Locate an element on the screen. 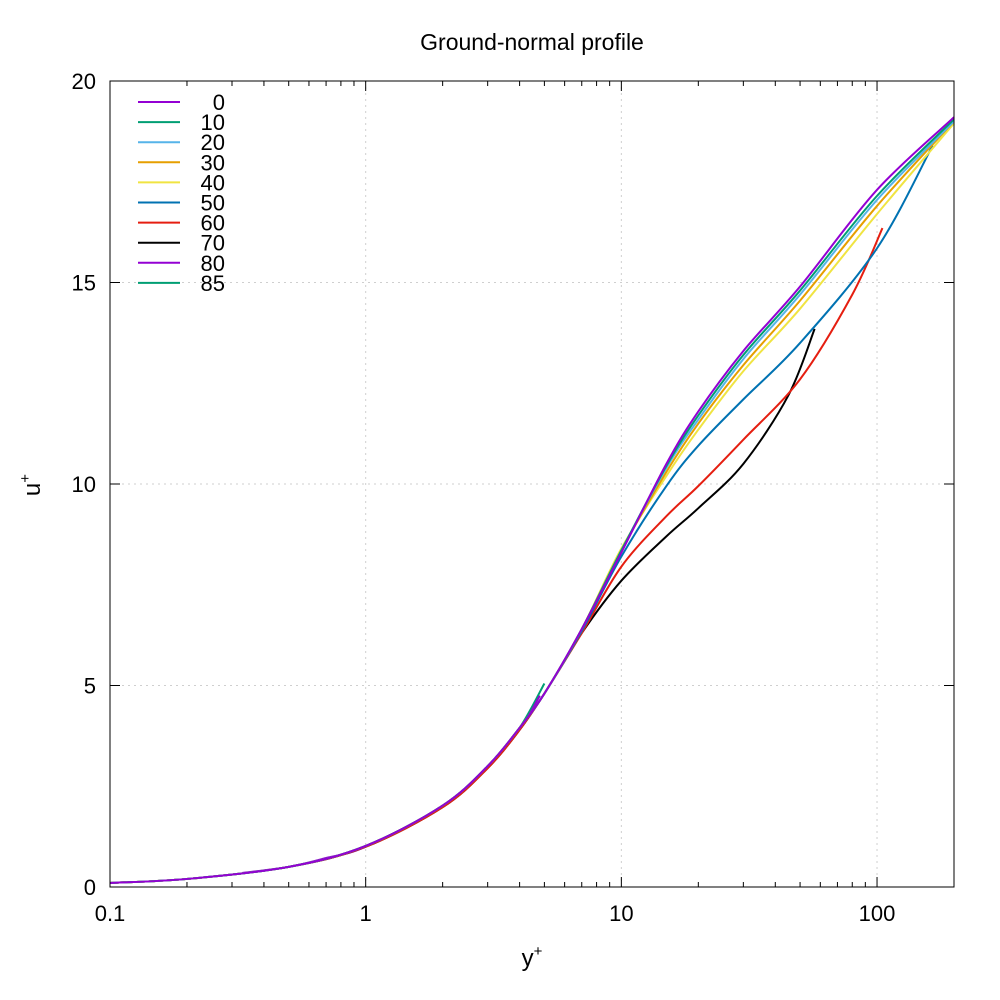 This screenshot has width=1000, height=1000. legend-label: 0 is located at coordinates (219, 102).